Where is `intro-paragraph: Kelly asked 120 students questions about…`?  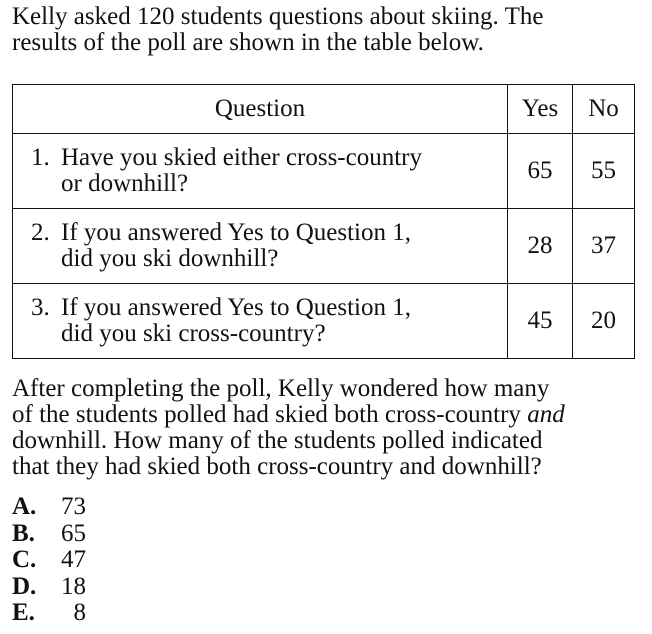 intro-paragraph: Kelly asked 120 students questions about… is located at coordinates (326, 30).